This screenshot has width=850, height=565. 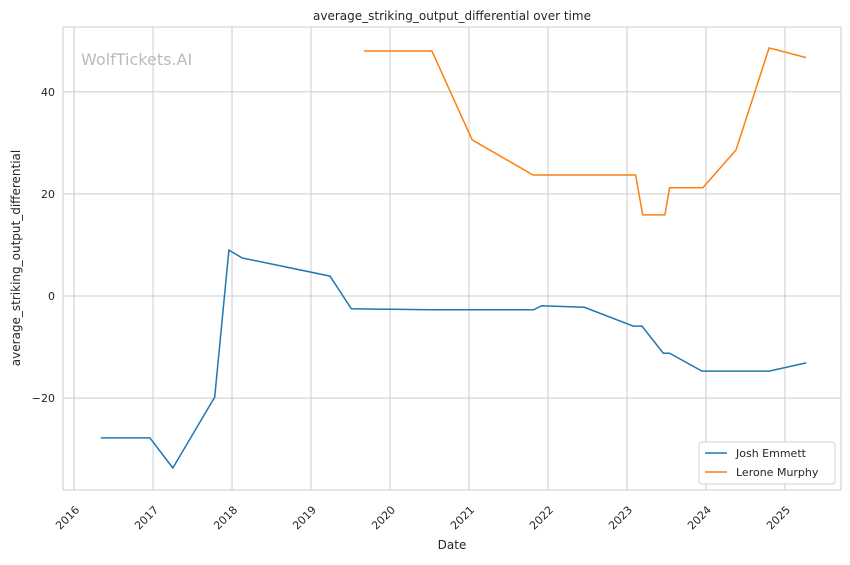 What do you see at coordinates (225, 517) in the screenshot?
I see `x-tick-label: 2018` at bounding box center [225, 517].